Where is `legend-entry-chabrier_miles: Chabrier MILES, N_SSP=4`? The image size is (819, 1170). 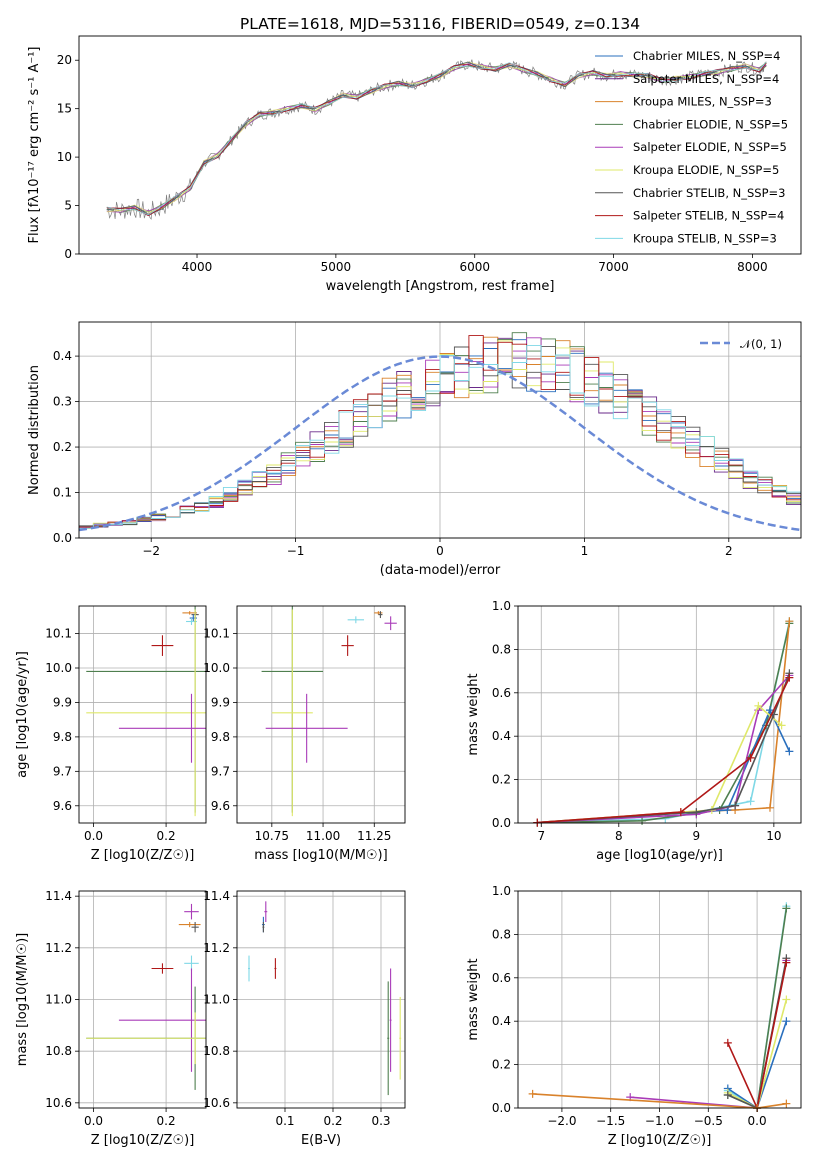
legend-entry-chabrier_miles: Chabrier MILES, N_SSP=4 is located at coordinates (706, 56).